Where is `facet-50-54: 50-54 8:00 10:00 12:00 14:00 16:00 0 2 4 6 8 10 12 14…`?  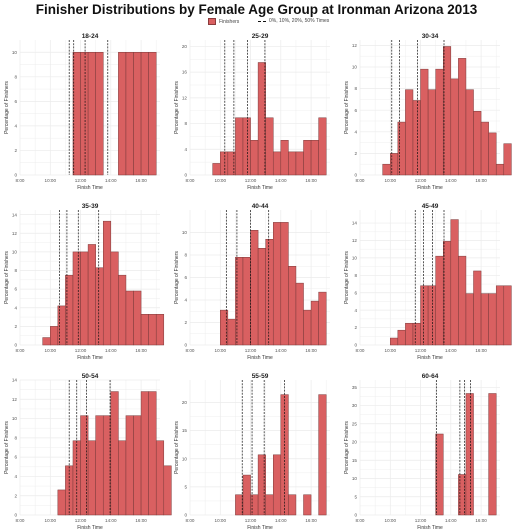 facet-50-54: 50-54 8:00 10:00 12:00 14:00 16:00 0 2 4 6 8 10 12 14… is located at coordinates (88, 451).